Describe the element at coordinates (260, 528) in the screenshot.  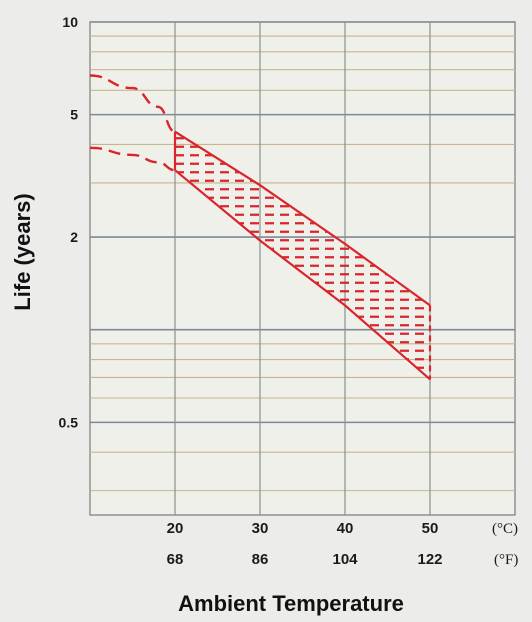
I see `x-tick-label-celsius: 30` at that location.